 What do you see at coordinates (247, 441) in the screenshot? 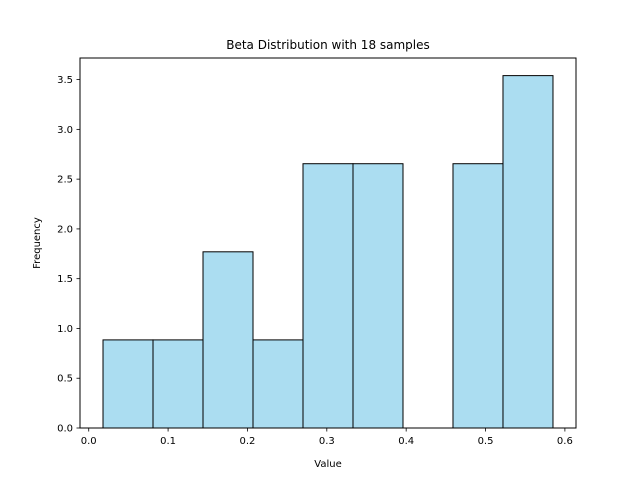
I see `x-tick-label: 0.2` at bounding box center [247, 441].